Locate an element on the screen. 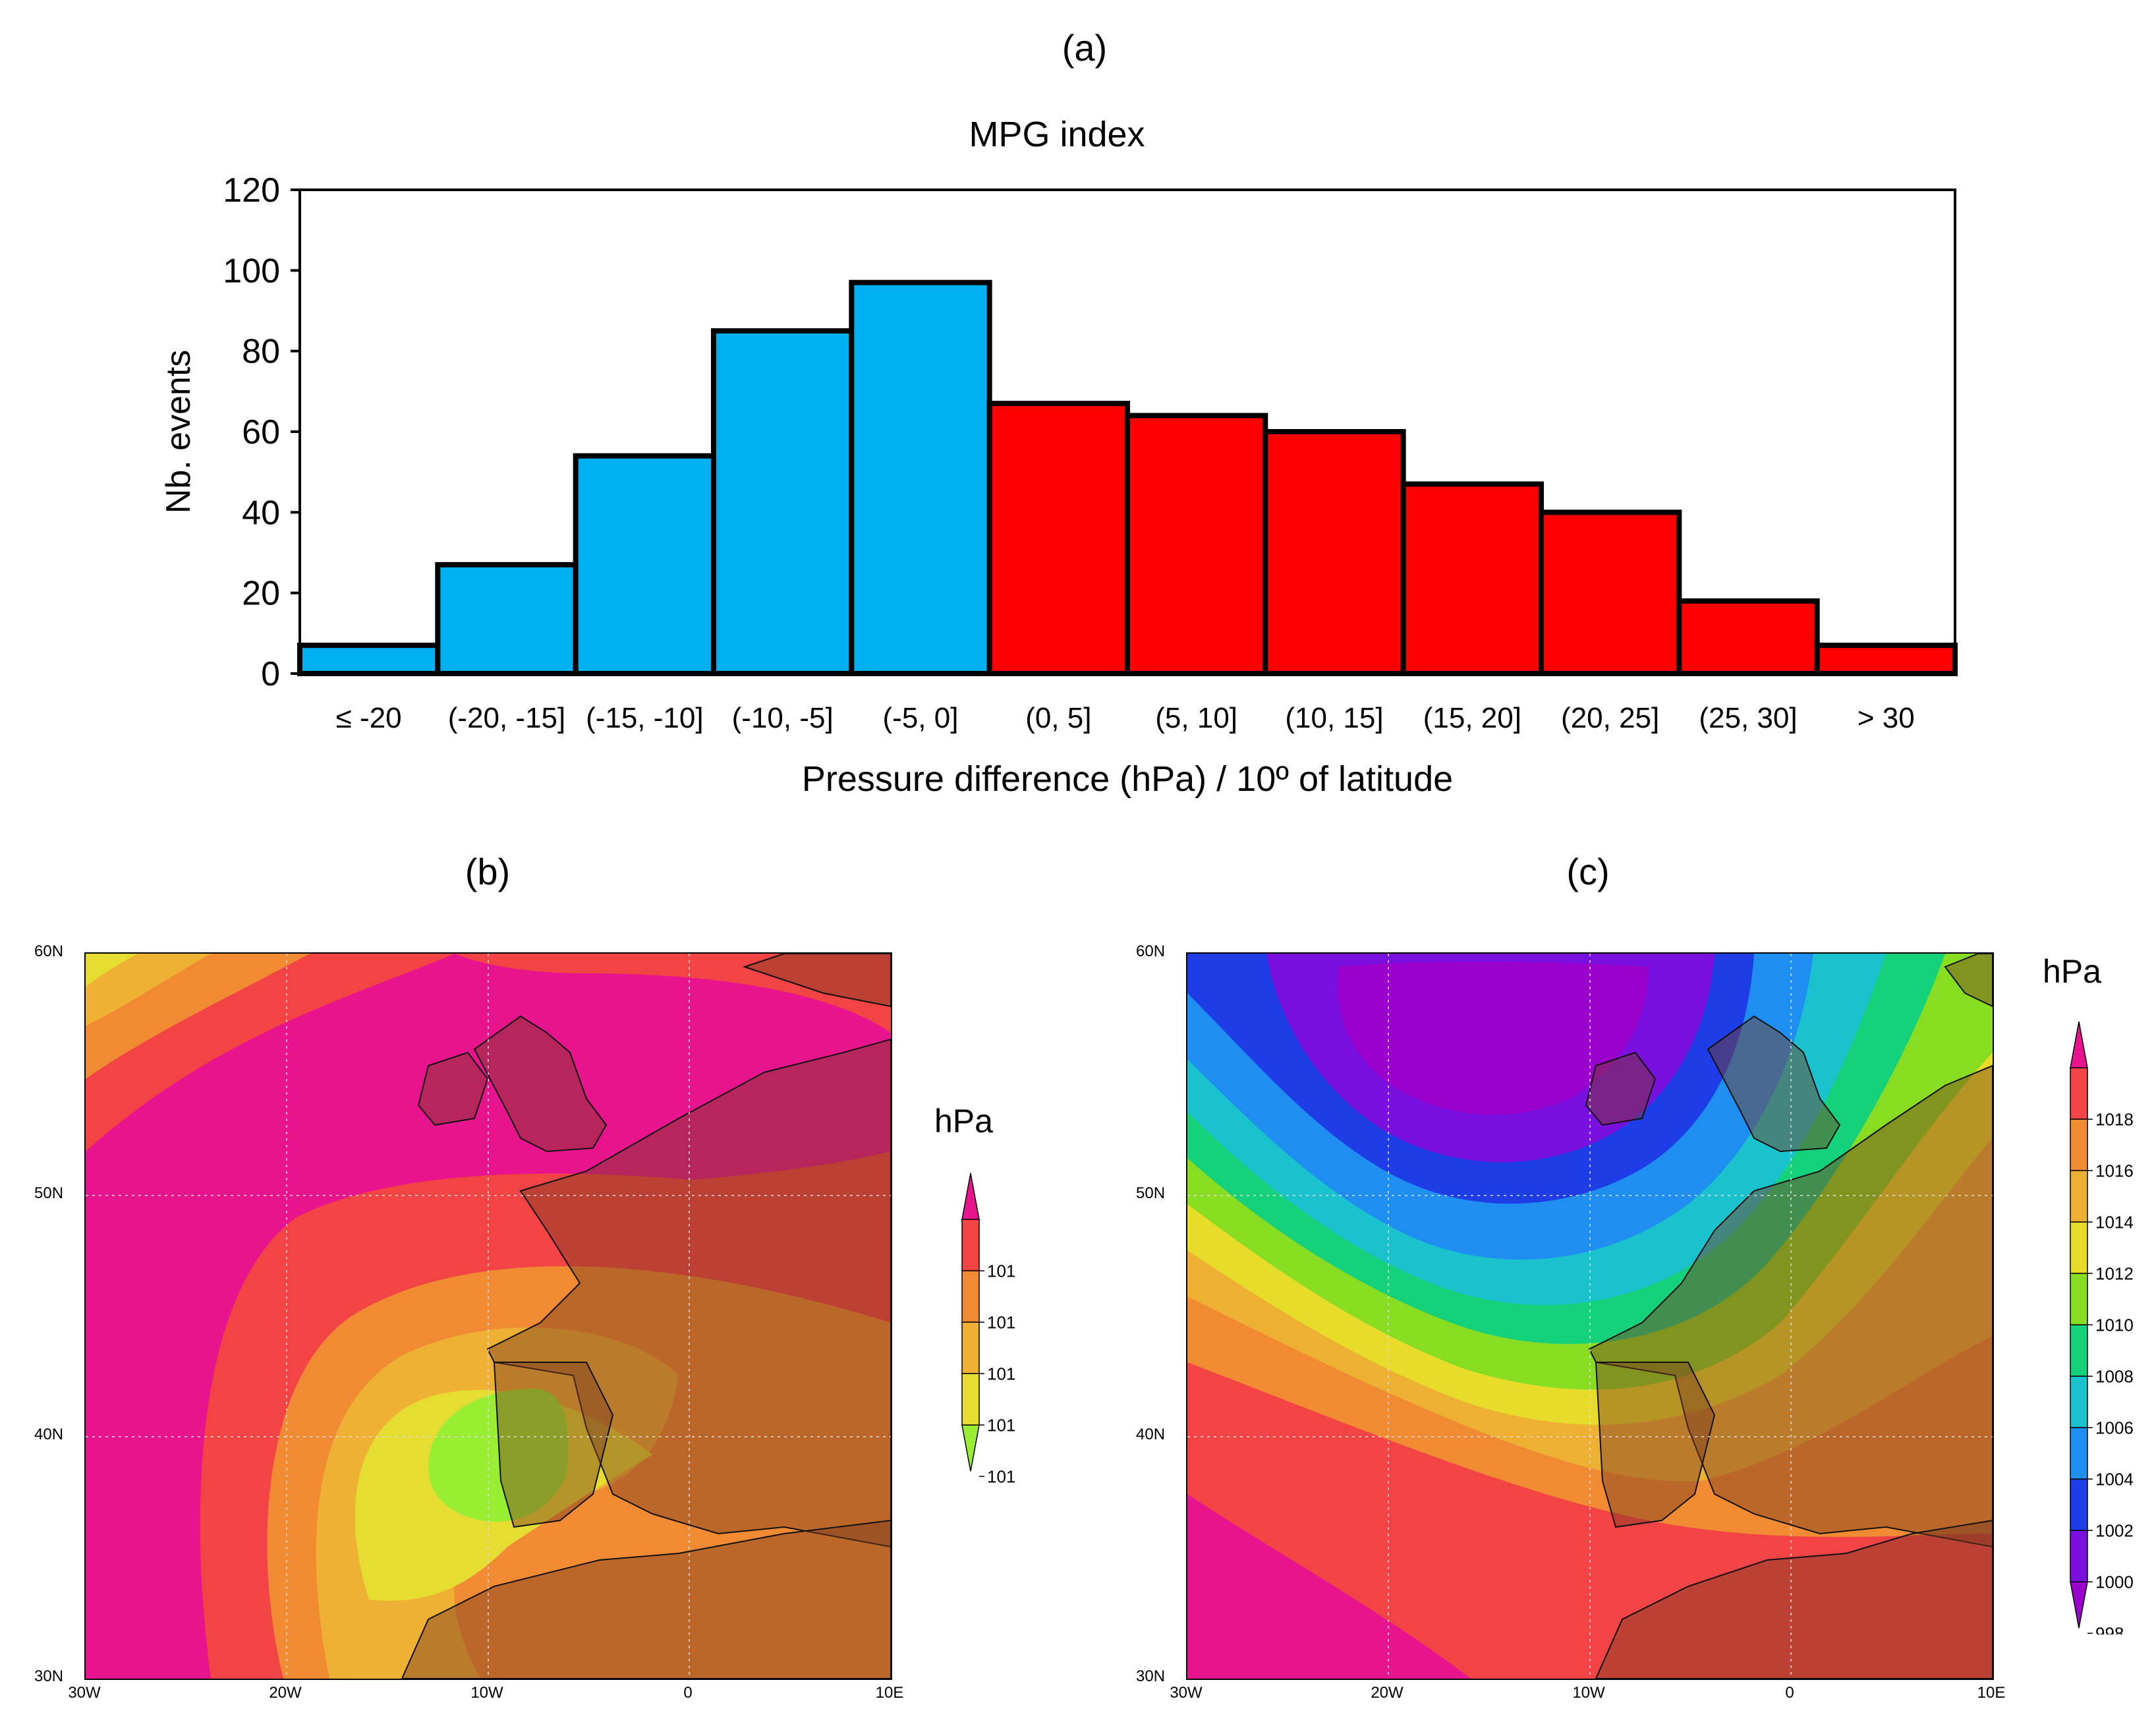 The image size is (2156, 1732). map-b-lat-tick: 40N is located at coordinates (49, 1434).